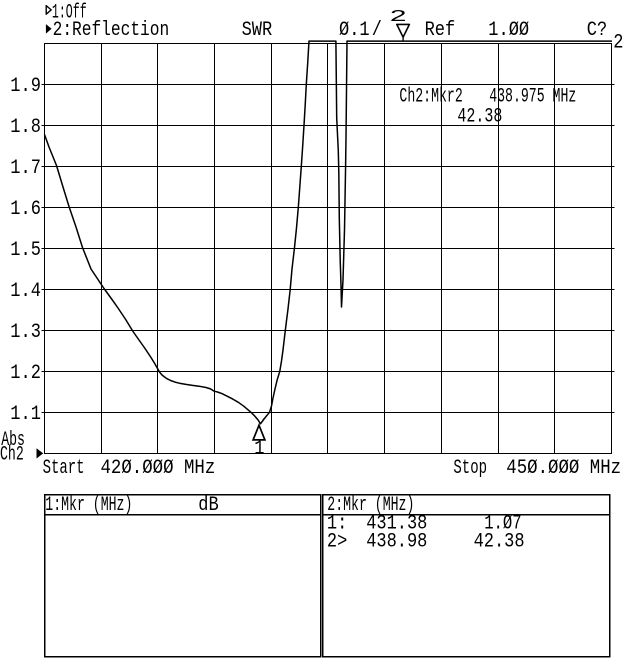 This screenshot has height=659, width=640. What do you see at coordinates (370, 506) in the screenshot?
I see `svg-text: 2:Mkr (MHz)` at bounding box center [370, 506].